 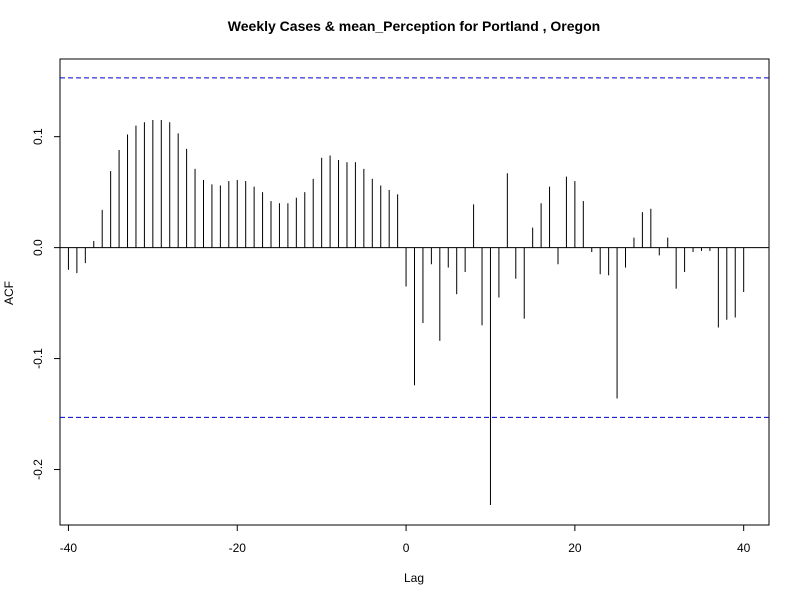 I want to click on y-axis-label: ACF, so click(x=9, y=293).